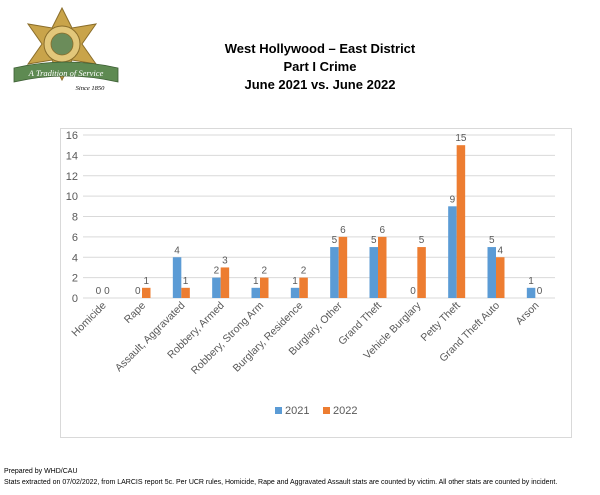 Image resolution: width=600 pixels, height=495 pixels. I want to click on x-tick-label: Burglary, Residence, so click(268, 337).